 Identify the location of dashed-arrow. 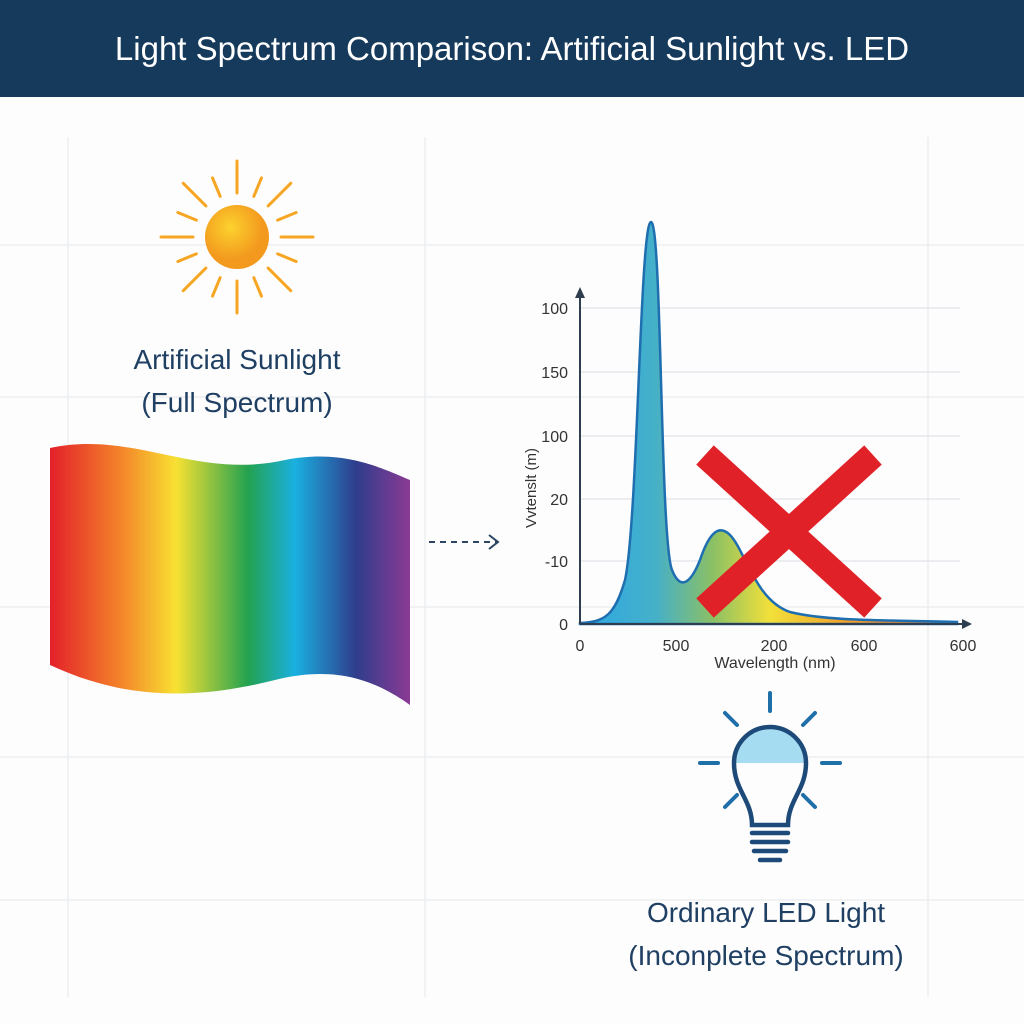
(464, 542).